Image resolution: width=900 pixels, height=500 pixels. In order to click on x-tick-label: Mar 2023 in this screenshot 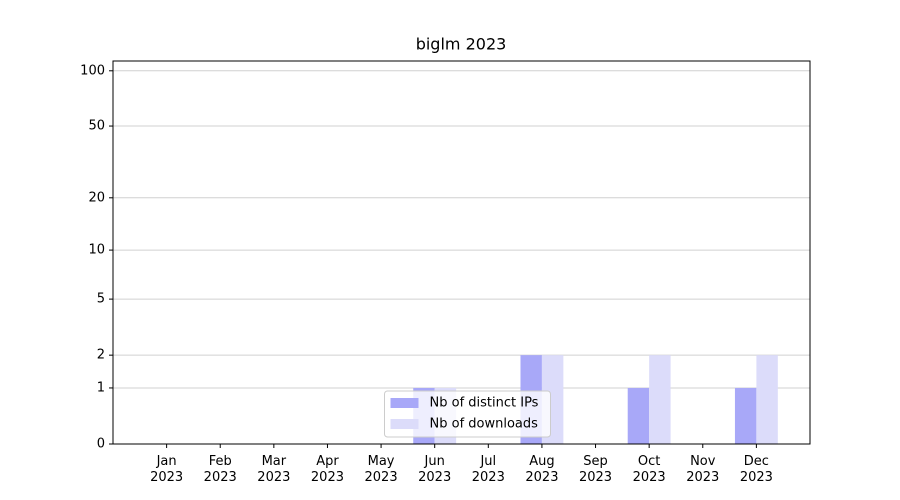, I will do `click(273, 469)`.